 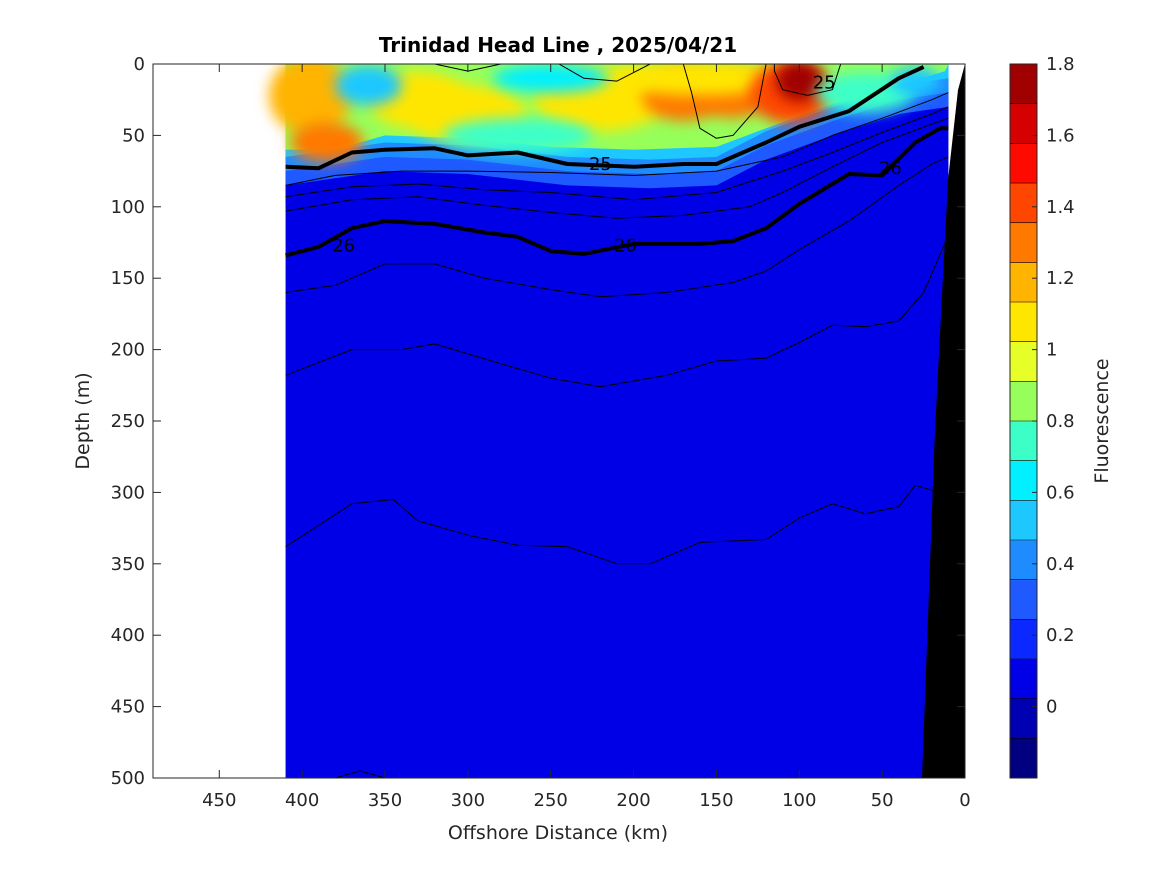 I want to click on colorbar-tick-label: 0, so click(x=1051, y=707).